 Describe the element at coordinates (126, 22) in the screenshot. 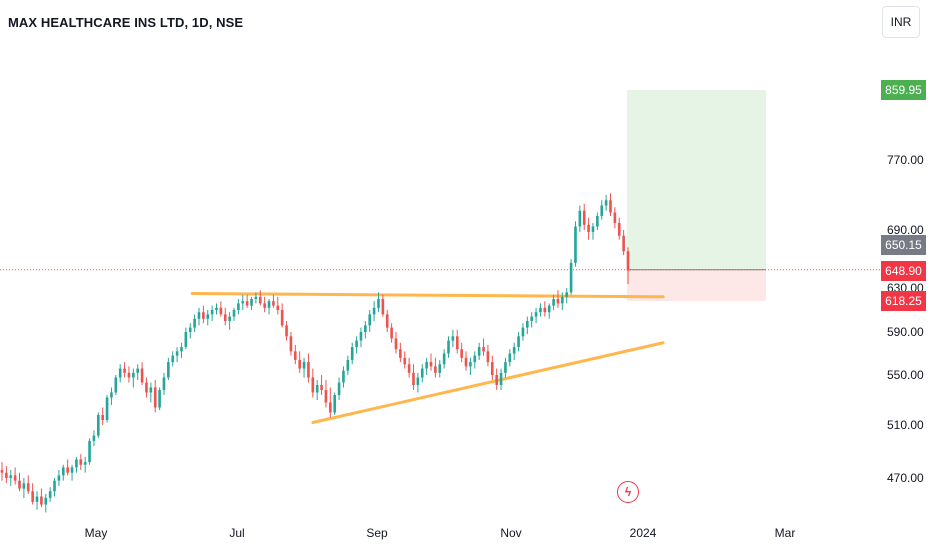

I see `chart-title: MAX HEALTHCARE INS LTD, 1D, NSE` at that location.